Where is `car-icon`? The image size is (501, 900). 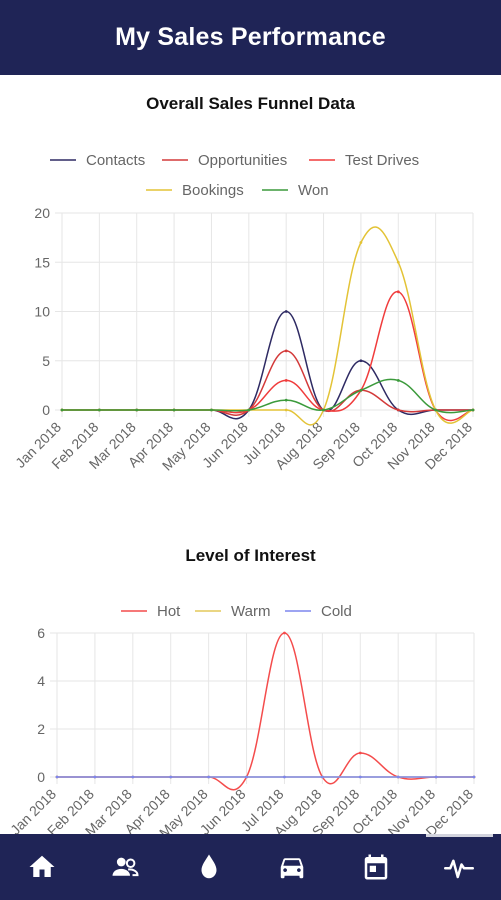 car-icon is located at coordinates (292, 868).